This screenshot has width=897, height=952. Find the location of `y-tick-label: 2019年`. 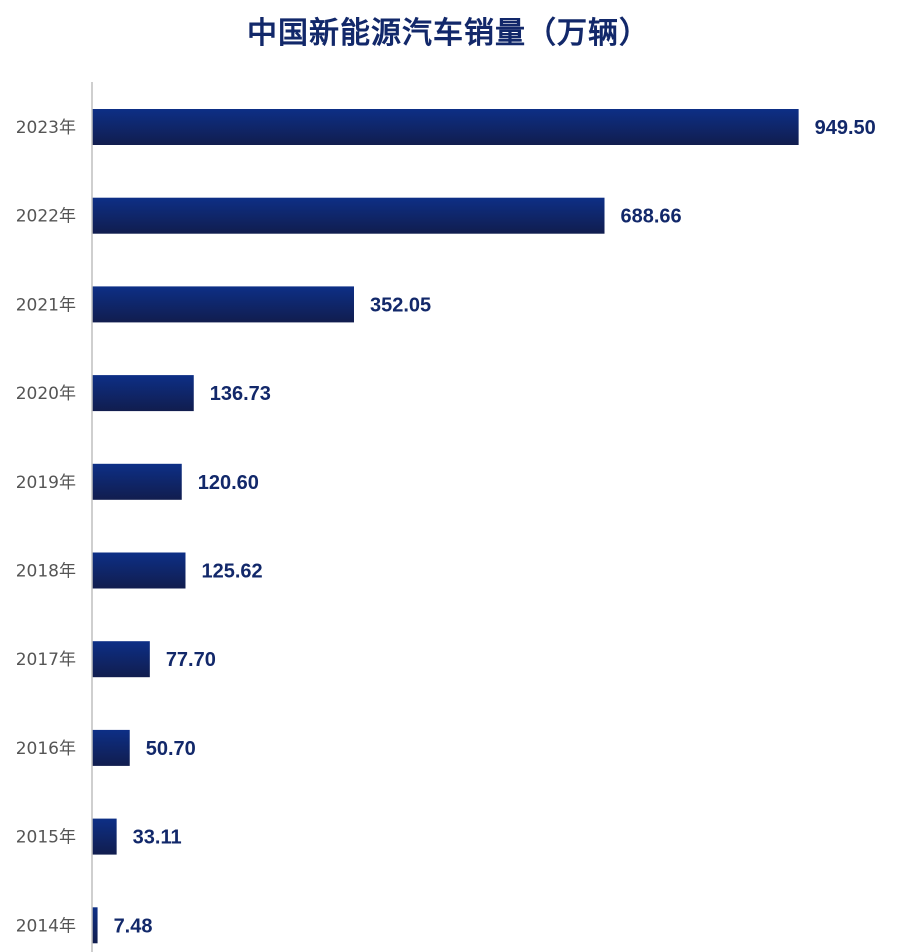

y-tick-label: 2019年 is located at coordinates (46, 483).